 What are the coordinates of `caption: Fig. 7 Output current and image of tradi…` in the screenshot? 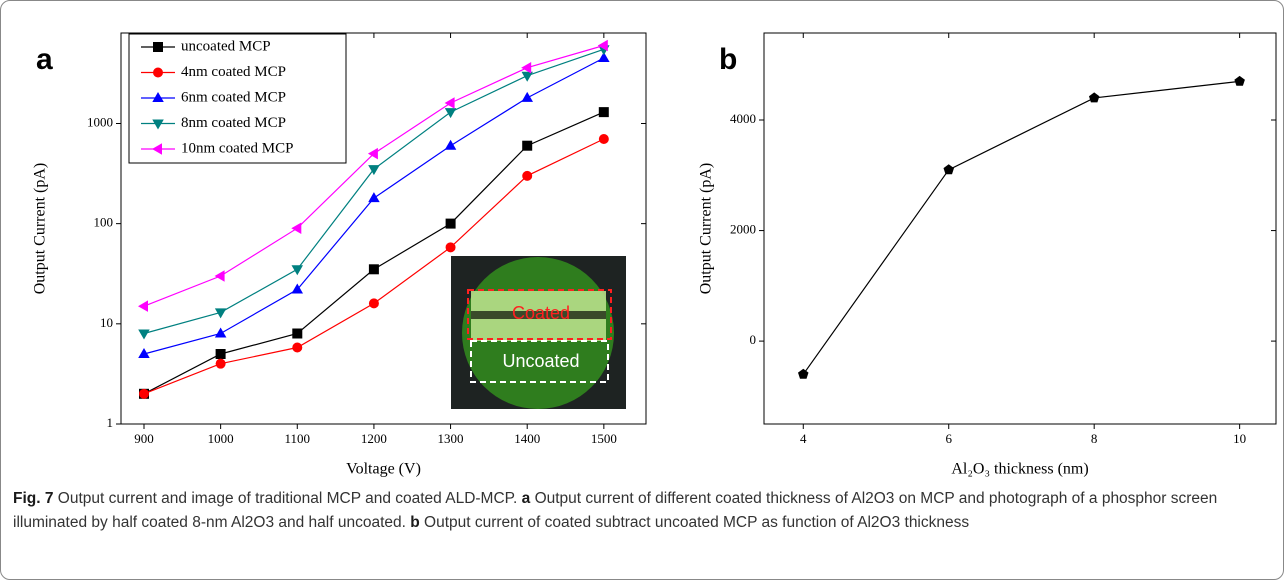 It's located at (644, 511).